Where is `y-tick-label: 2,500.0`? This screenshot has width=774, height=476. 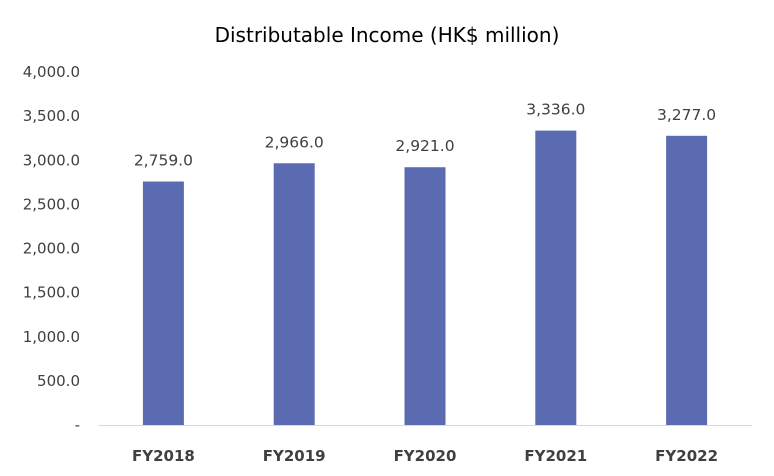 y-tick-label: 2,500.0 is located at coordinates (51, 204).